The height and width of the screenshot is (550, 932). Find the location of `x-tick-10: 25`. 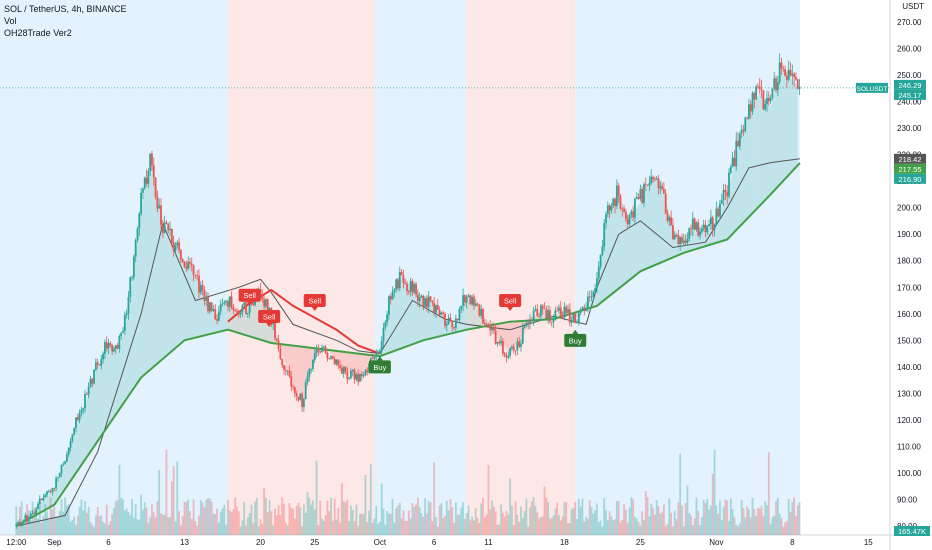

x-tick-10: 25 is located at coordinates (640, 542).